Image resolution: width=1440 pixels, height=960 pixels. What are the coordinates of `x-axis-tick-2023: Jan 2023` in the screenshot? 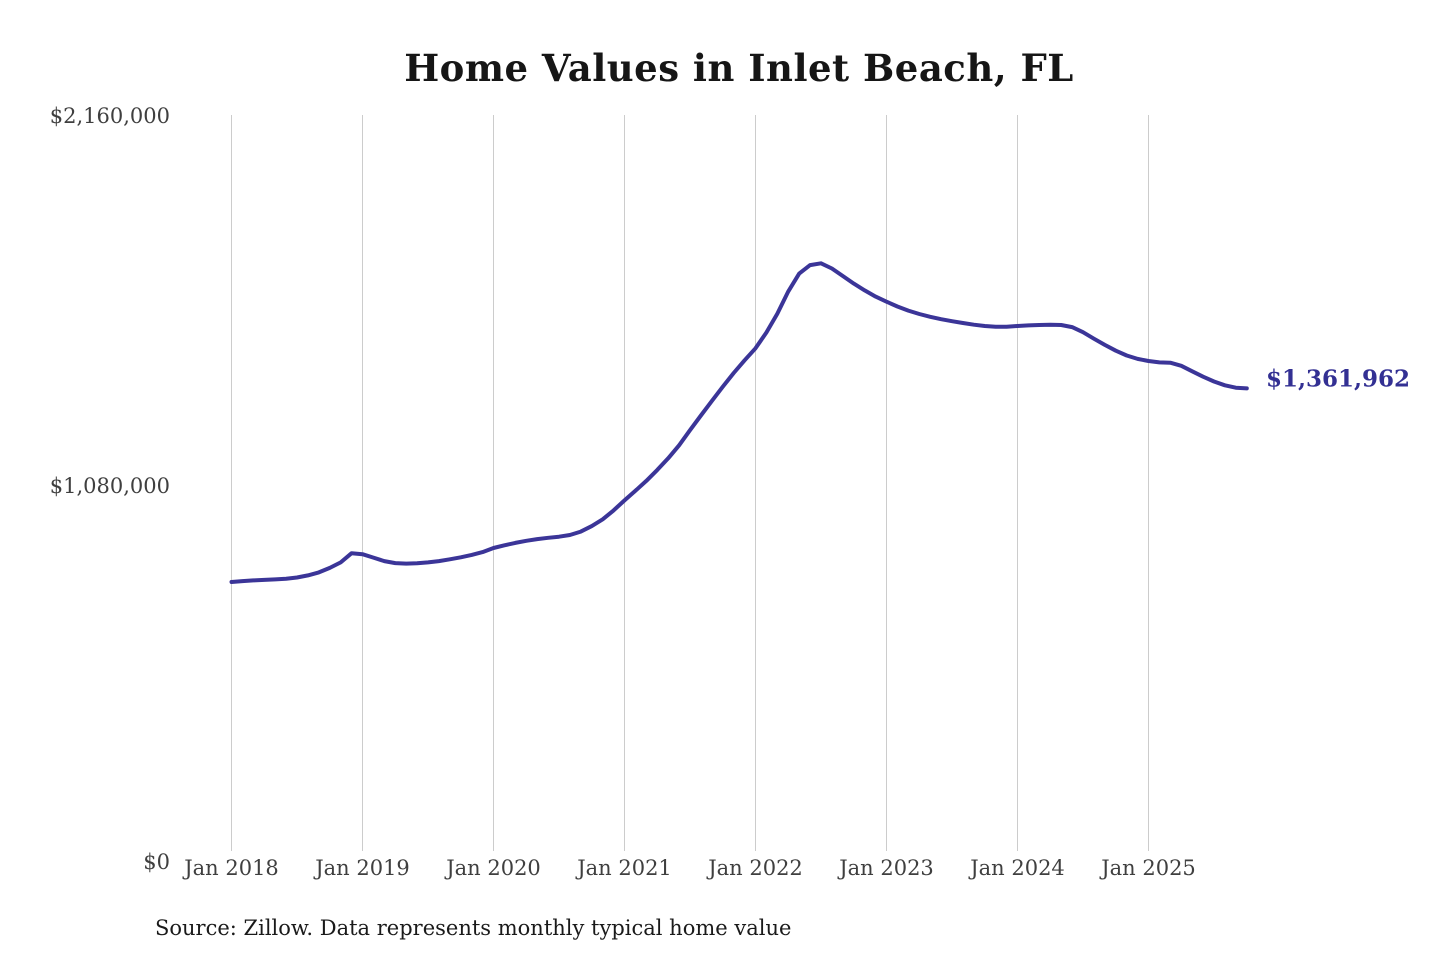 It's located at (886, 868).